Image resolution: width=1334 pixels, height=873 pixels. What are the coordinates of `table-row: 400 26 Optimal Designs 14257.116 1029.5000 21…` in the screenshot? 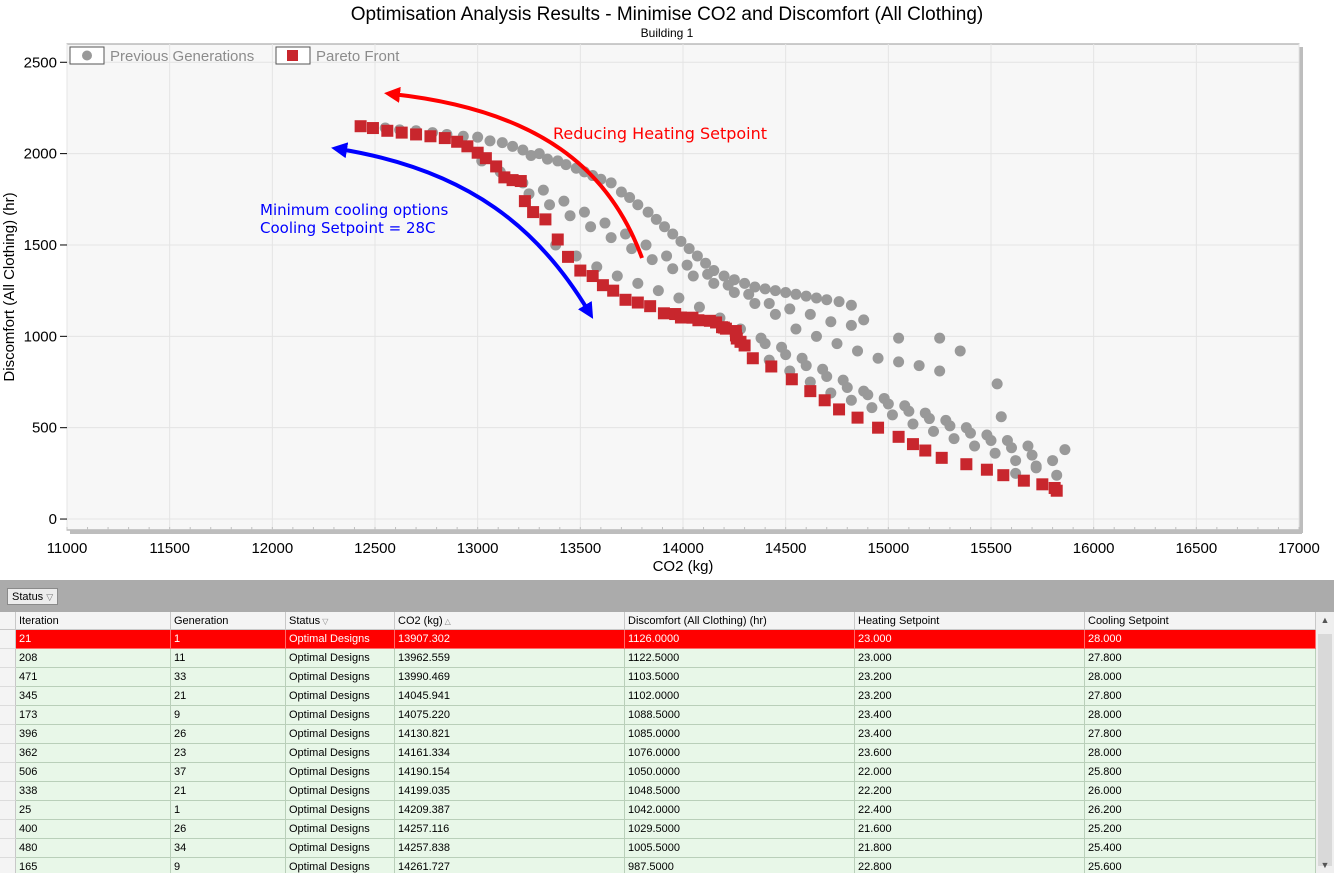 It's located at (658, 829).